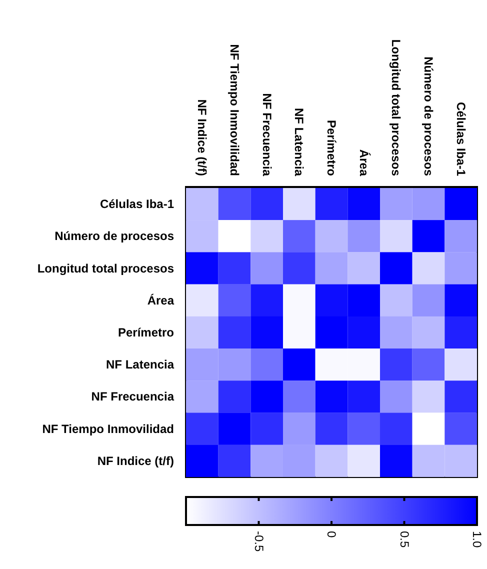  I want to click on x-tick-label: NF Frecuencia, so click(267, 134).